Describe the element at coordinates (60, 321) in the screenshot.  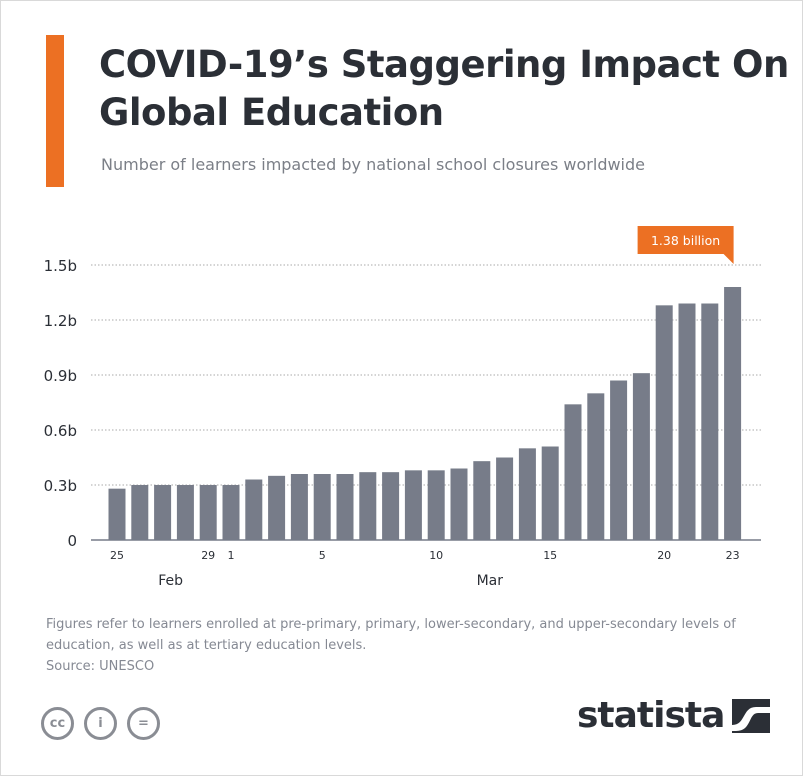
I see `y-tick-label: 1.2b` at that location.